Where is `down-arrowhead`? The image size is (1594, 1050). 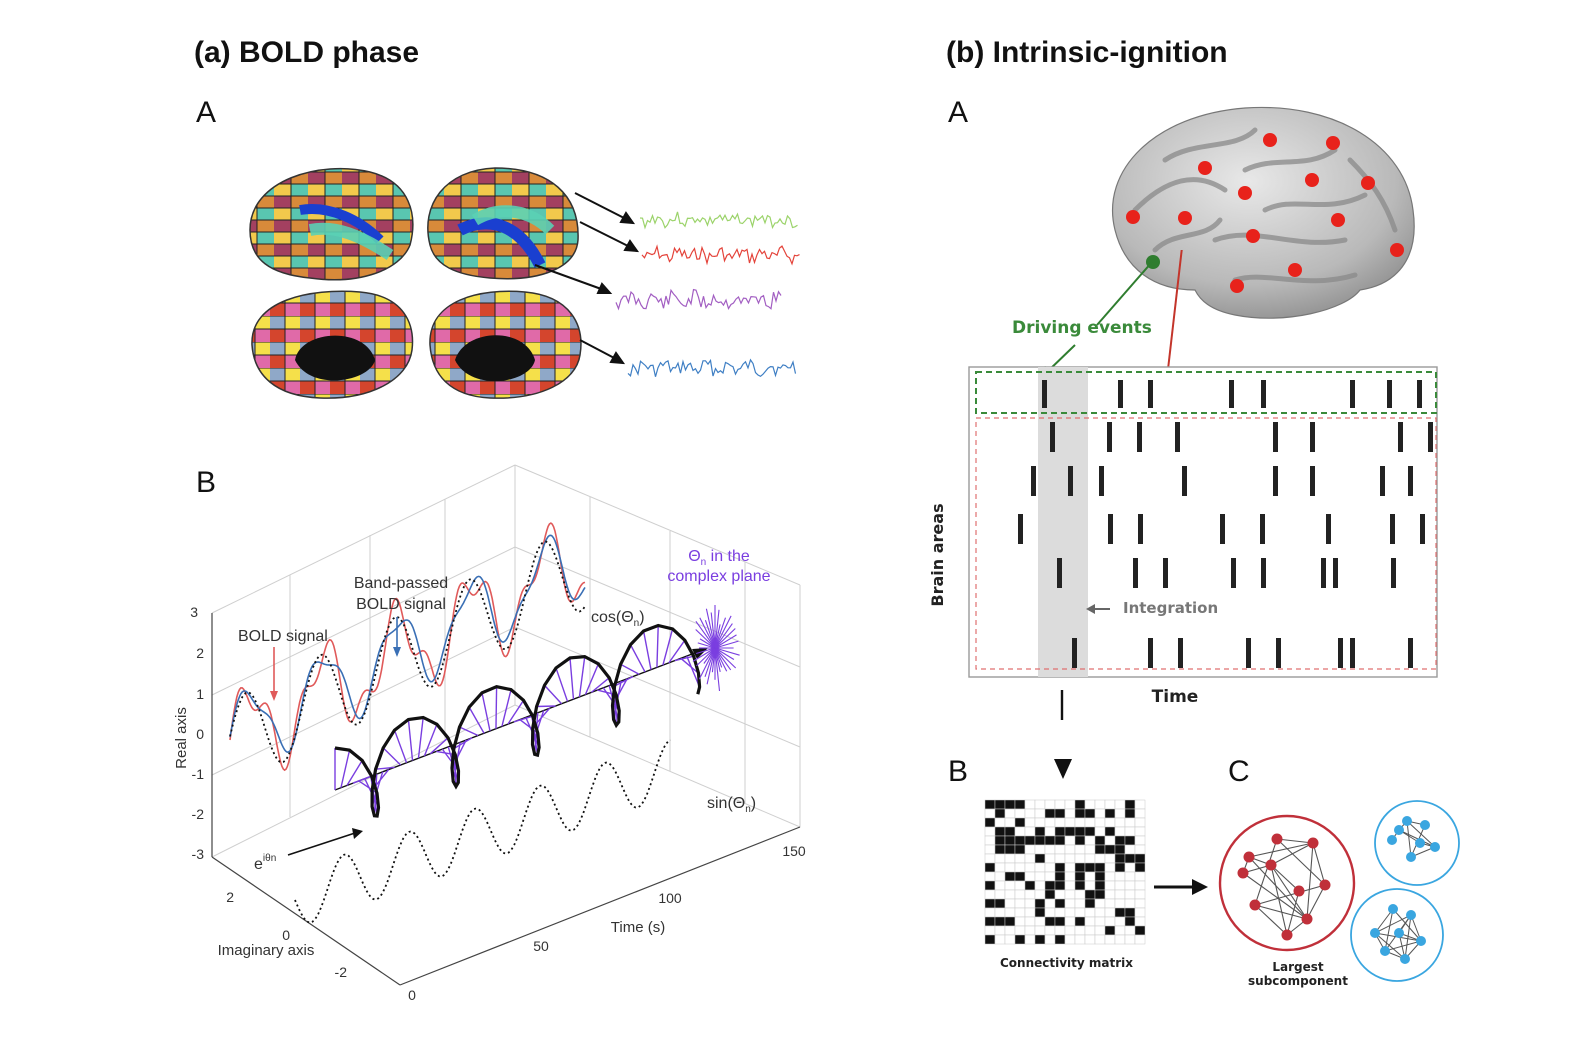
down-arrowhead is located at coordinates (1063, 769).